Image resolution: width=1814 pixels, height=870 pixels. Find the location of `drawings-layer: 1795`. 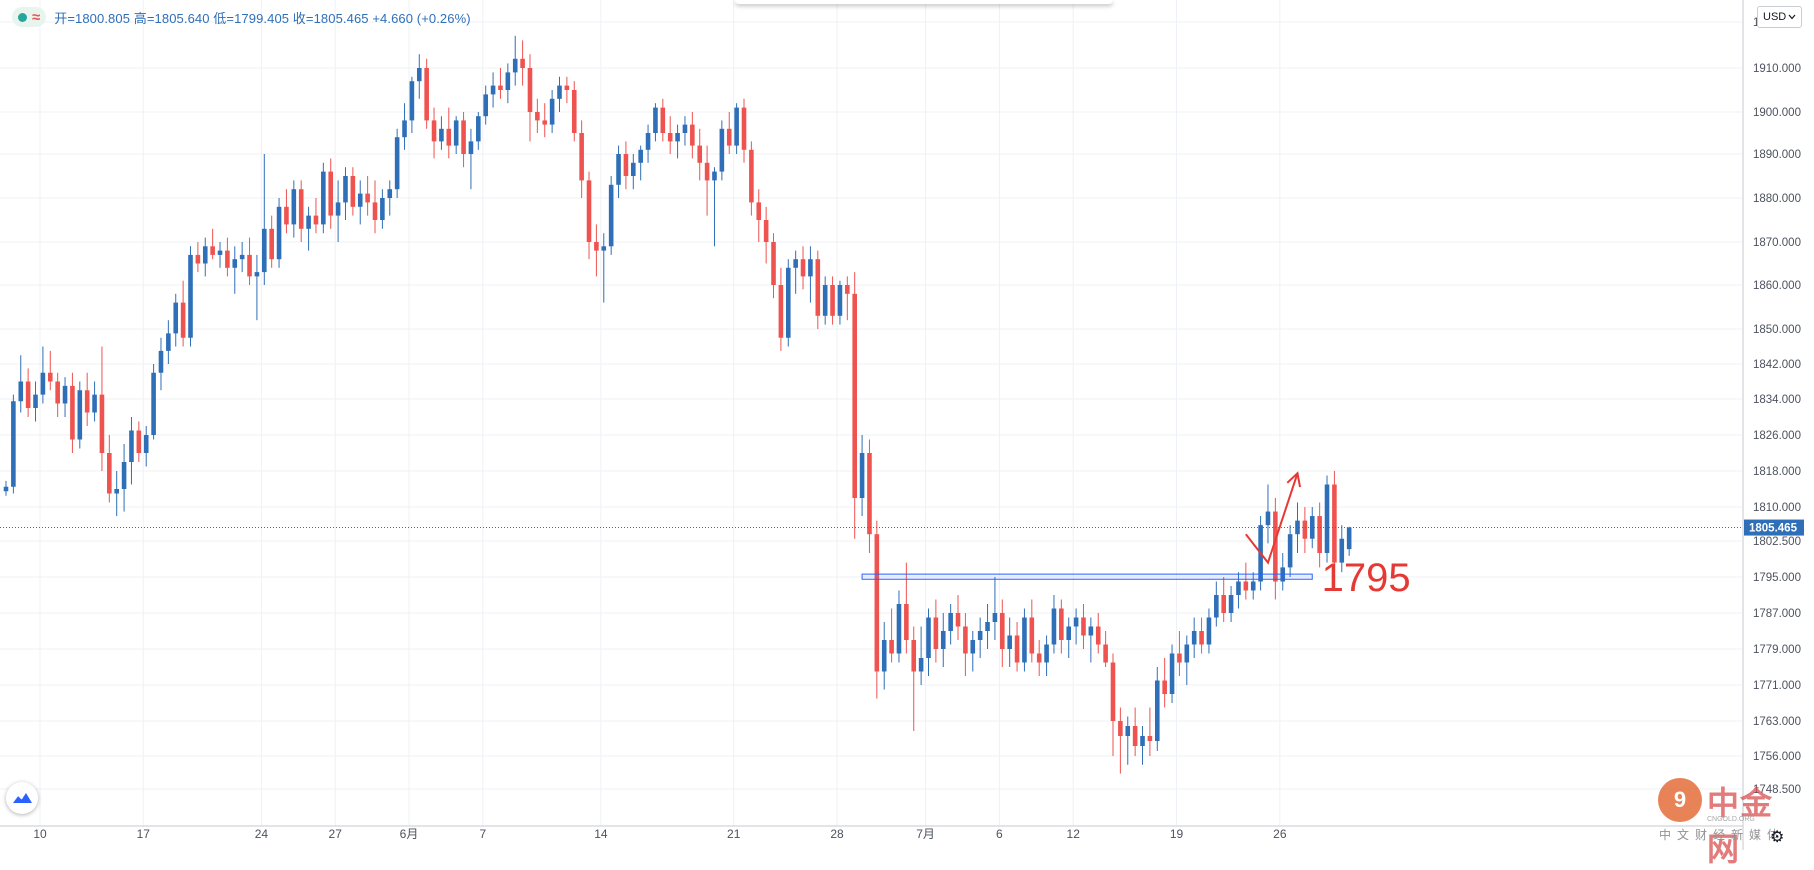

drawings-layer: 1795 is located at coordinates (871, 535).